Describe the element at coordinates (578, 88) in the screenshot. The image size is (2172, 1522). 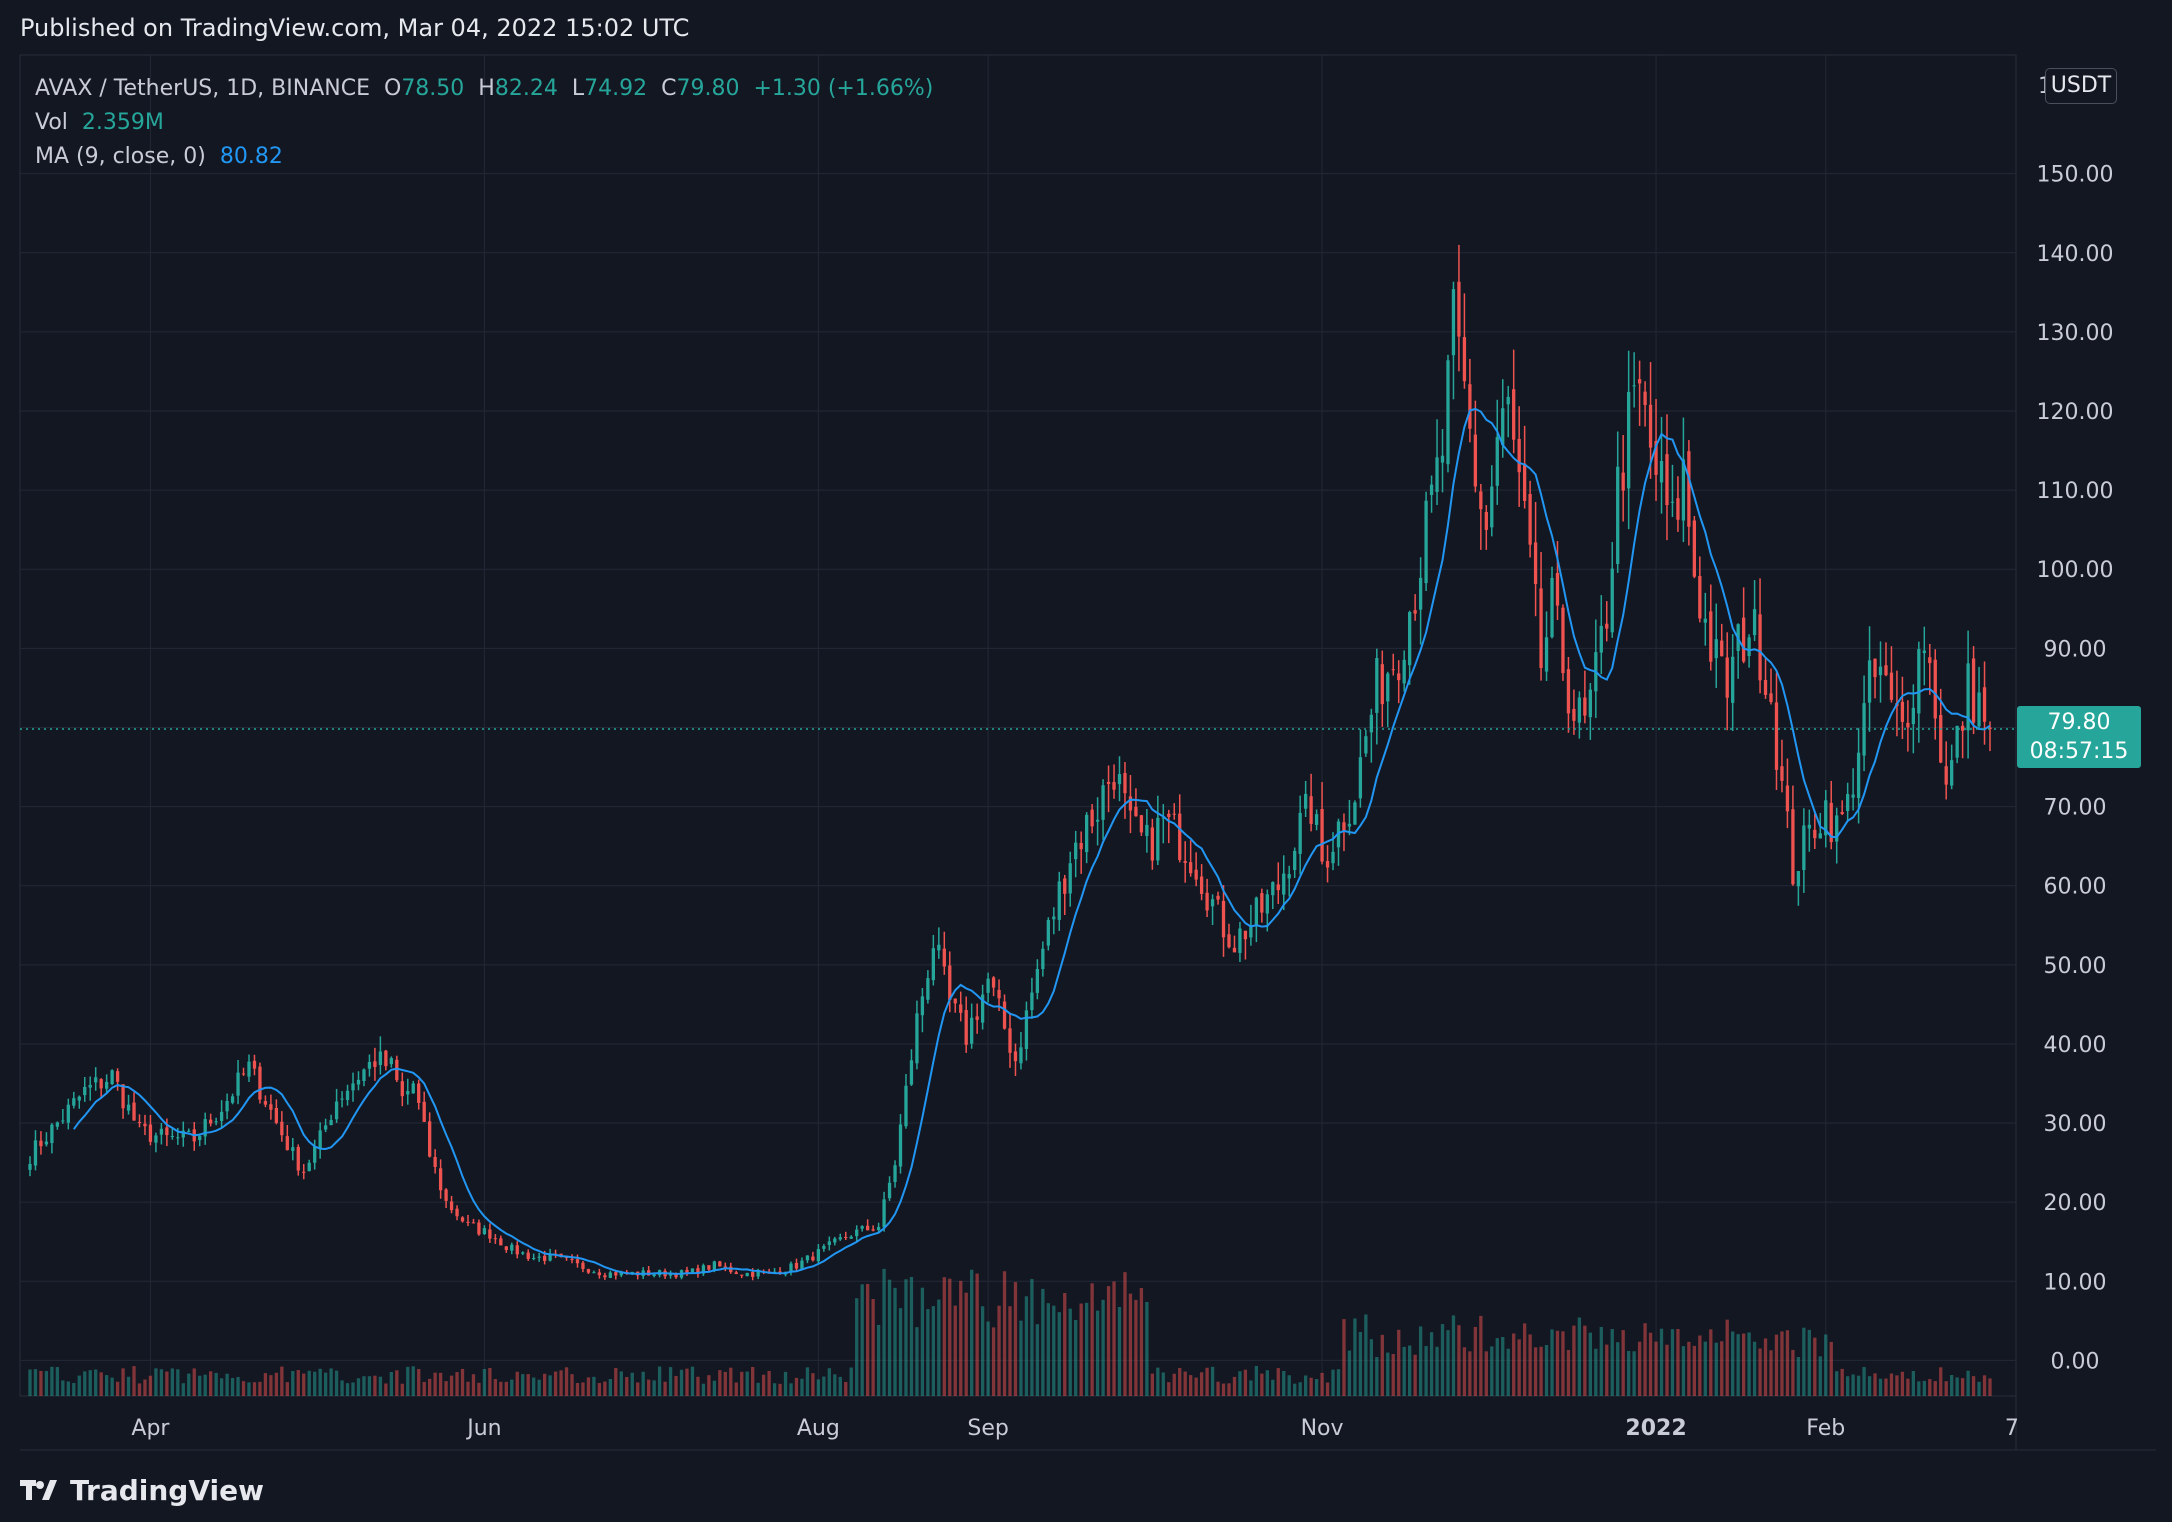
I see `legend-low-label: L` at that location.